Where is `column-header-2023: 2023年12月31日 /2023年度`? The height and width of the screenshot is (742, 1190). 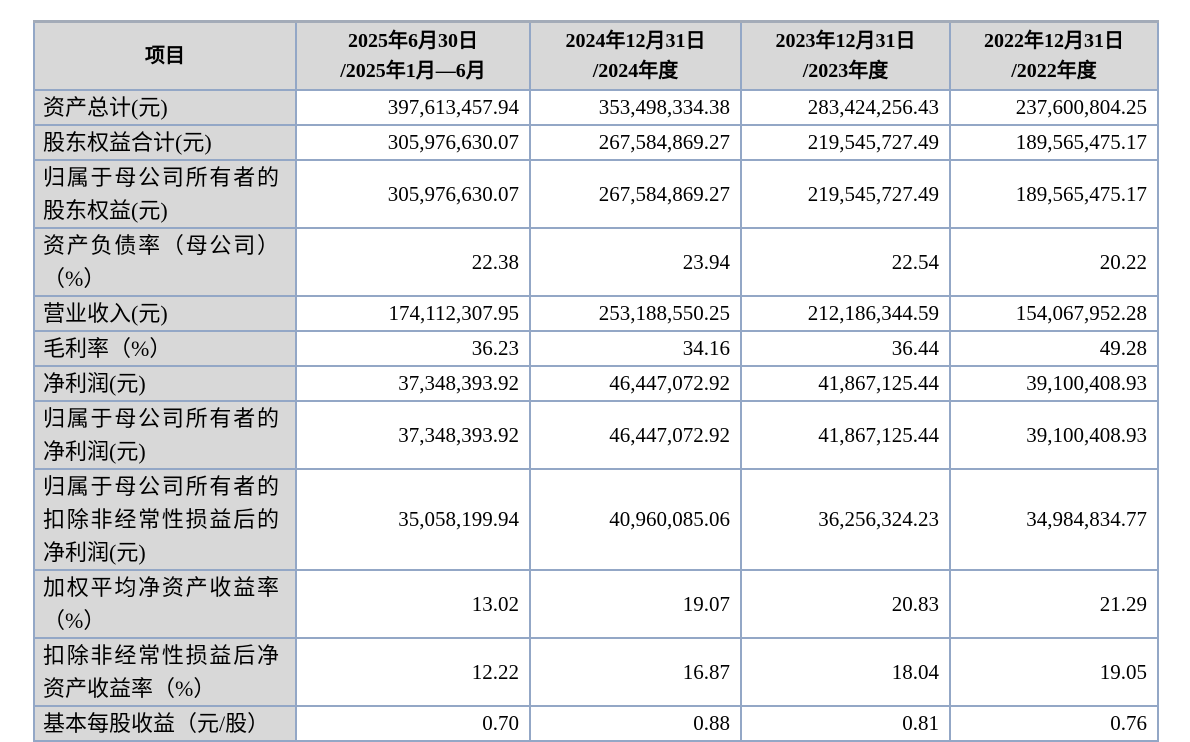
column-header-2023: 2023年12月31日 /2023年度 is located at coordinates (845, 55).